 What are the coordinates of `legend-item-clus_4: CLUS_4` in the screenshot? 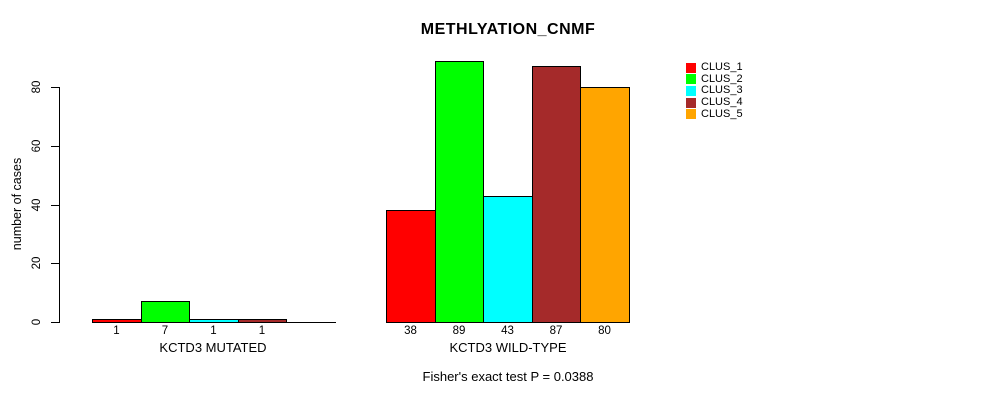 It's located at (714, 103).